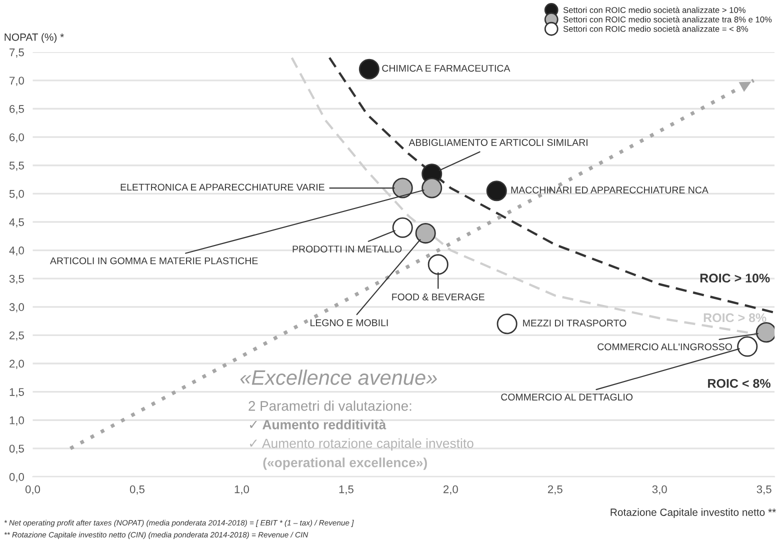 This screenshot has height=543, width=780. I want to click on annotation: ✓ Aumento redditività, so click(318, 425).